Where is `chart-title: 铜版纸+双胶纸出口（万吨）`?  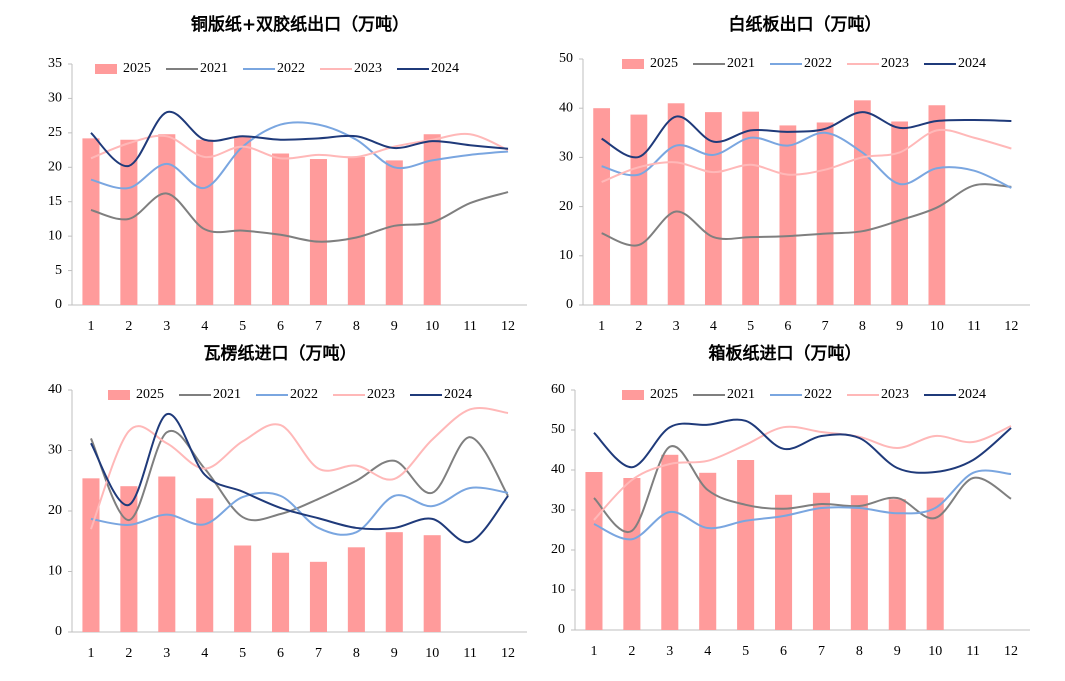 chart-title: 铜版纸+双胶纸出口（万吨） is located at coordinates (300, 24).